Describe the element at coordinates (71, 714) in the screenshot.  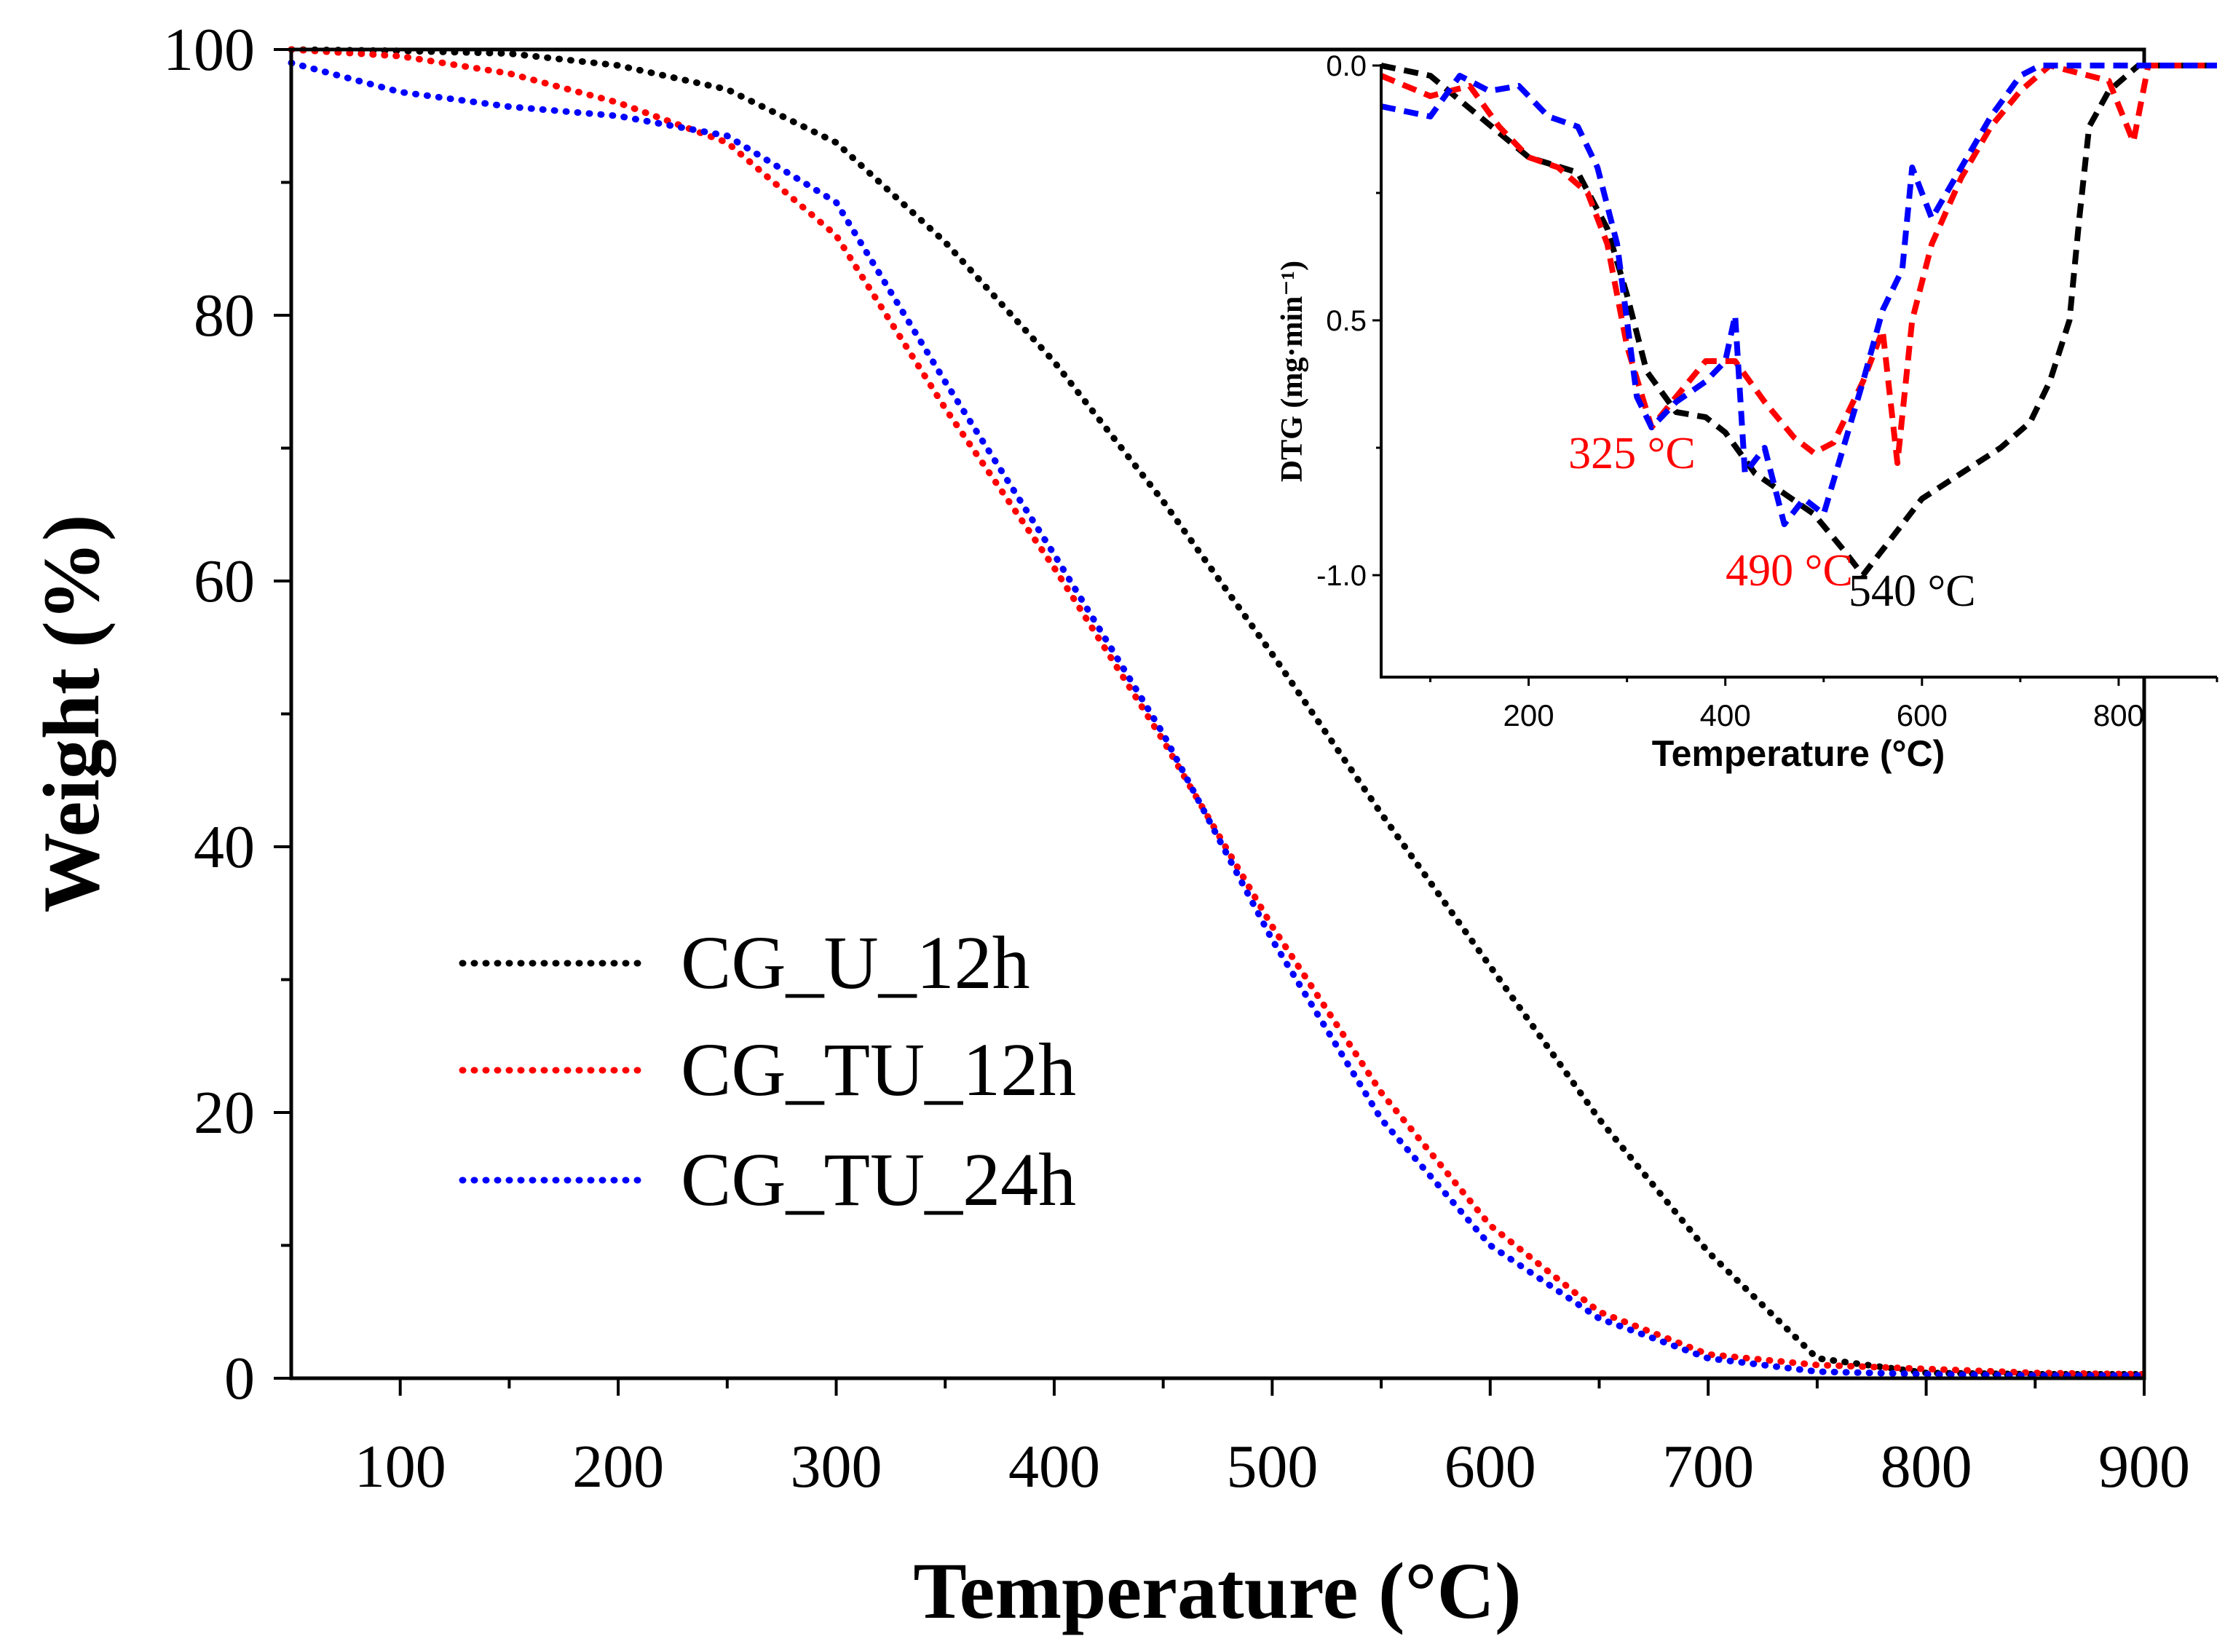
I see `main-y-axis-label: Weight (%)` at that location.